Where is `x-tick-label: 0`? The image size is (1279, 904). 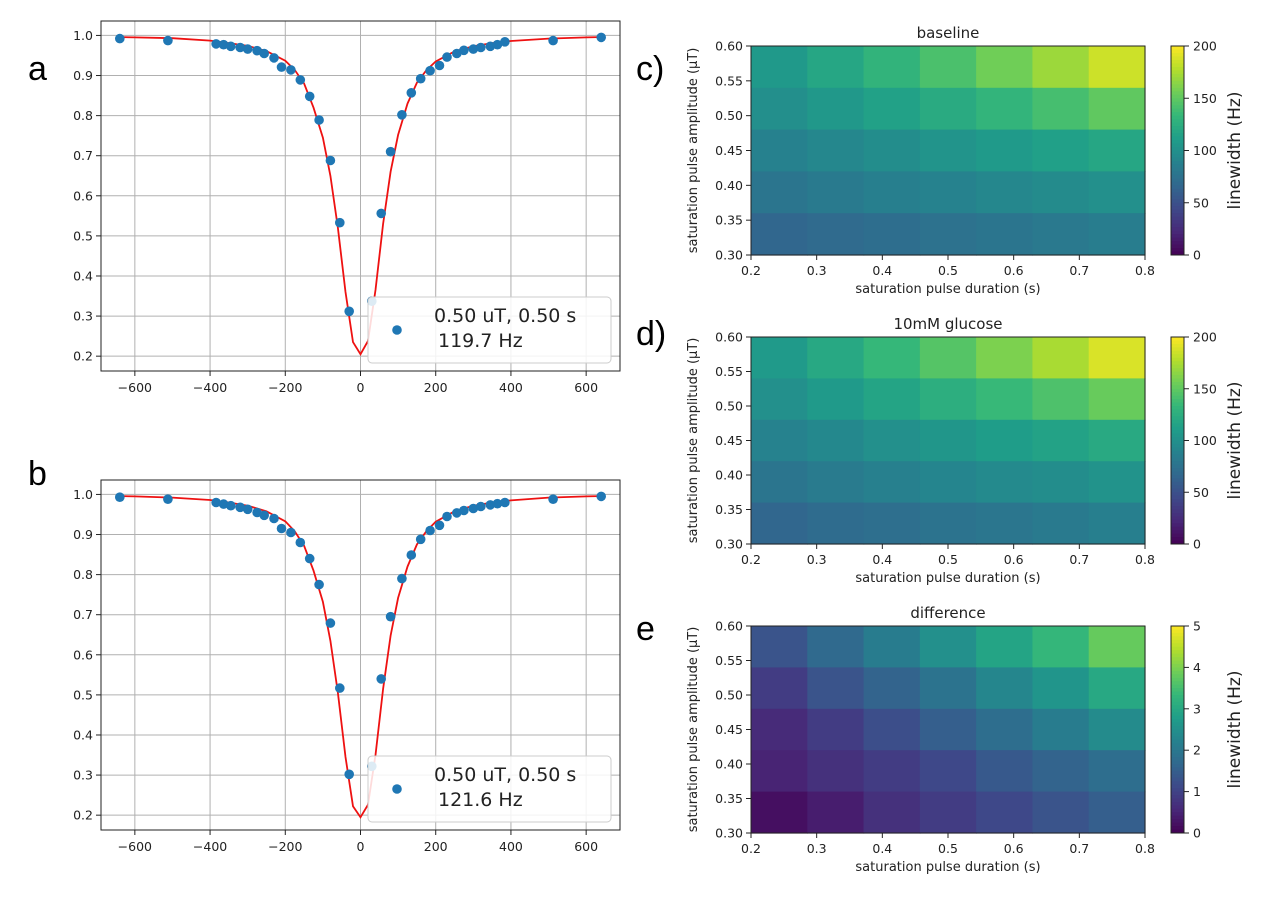 x-tick-label: 0 is located at coordinates (361, 387).